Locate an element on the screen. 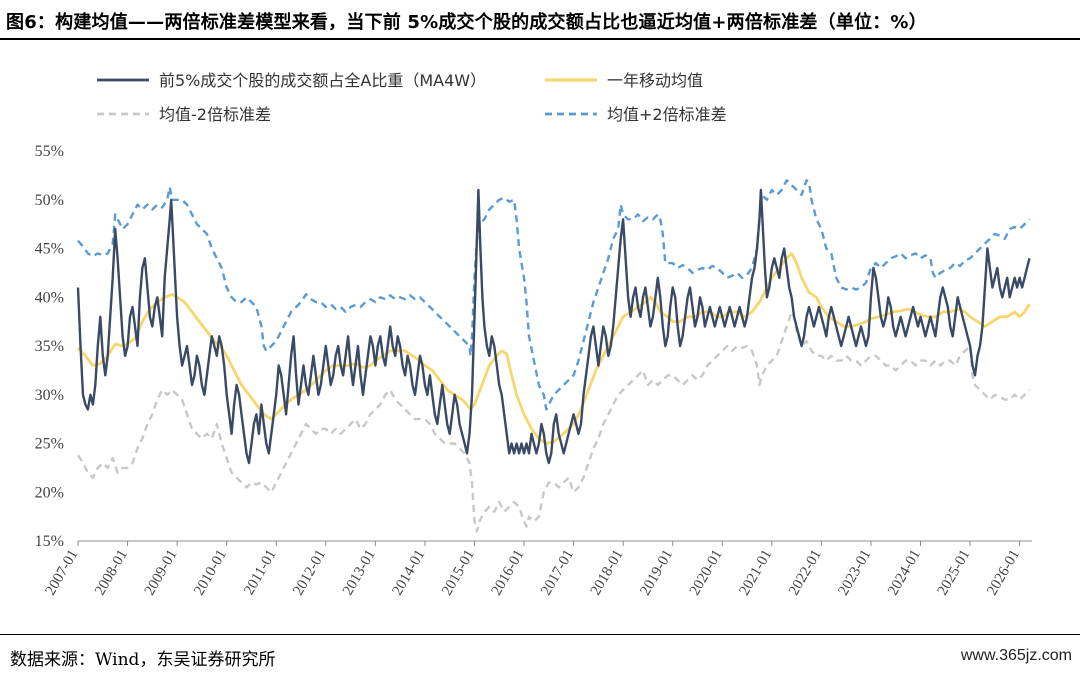 Image resolution: width=1080 pixels, height=673 pixels. x-tick-label: 2010-01 is located at coordinates (210, 572).